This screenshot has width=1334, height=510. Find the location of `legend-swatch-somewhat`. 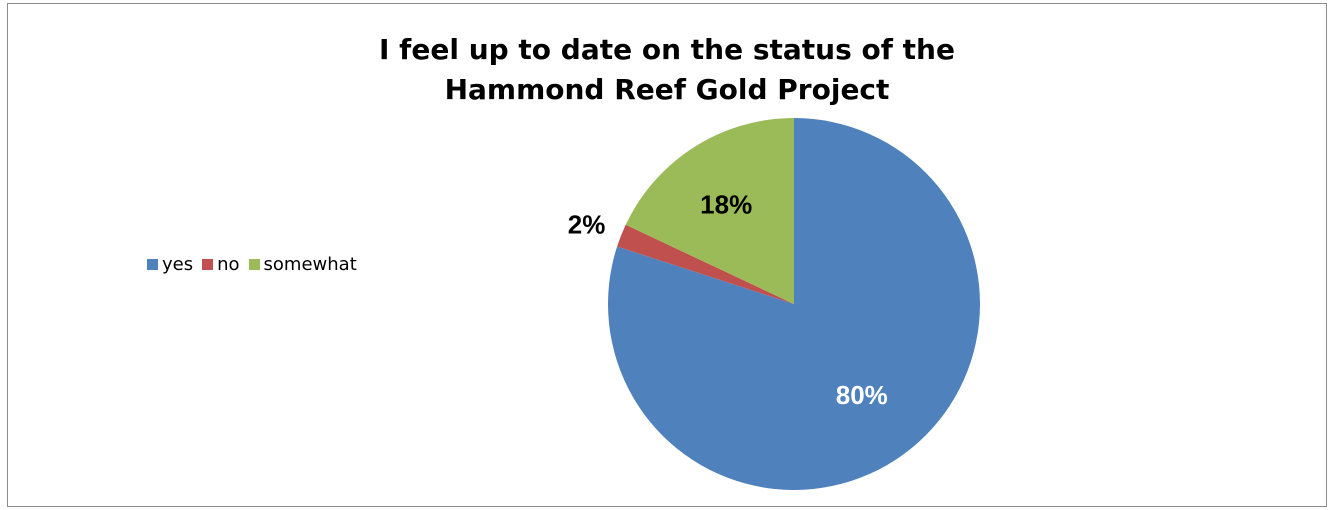

legend-swatch-somewhat is located at coordinates (254, 264).